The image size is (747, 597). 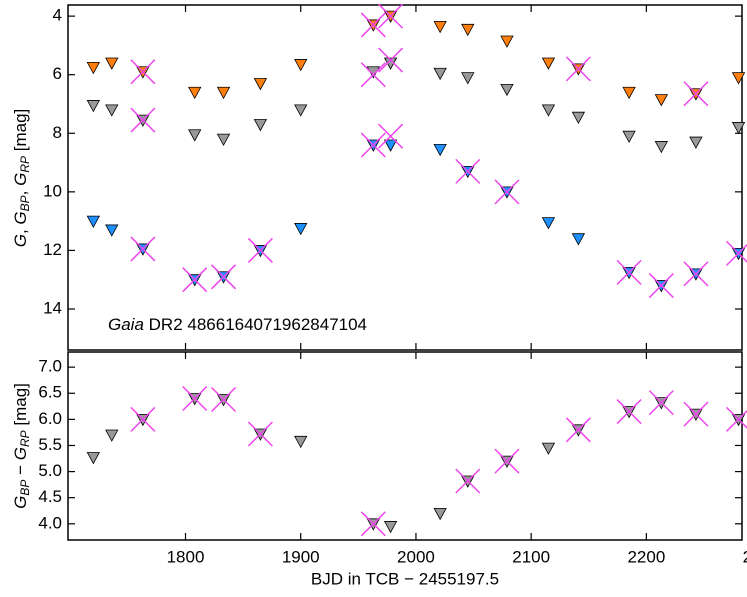 I want to click on y-tick-label: 14, so click(x=52, y=307).